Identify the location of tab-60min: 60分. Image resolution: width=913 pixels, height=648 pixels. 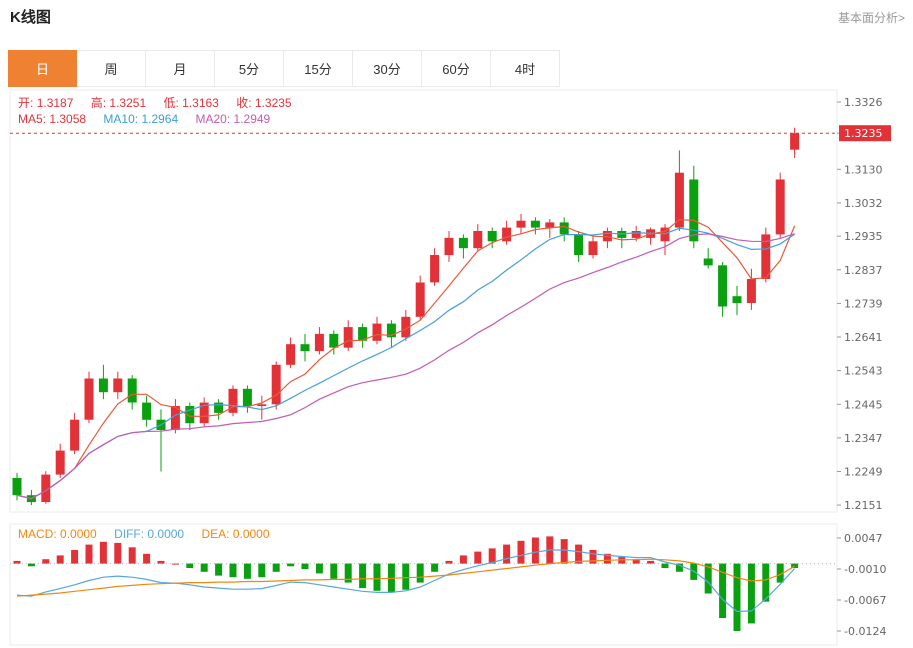
(456, 68).